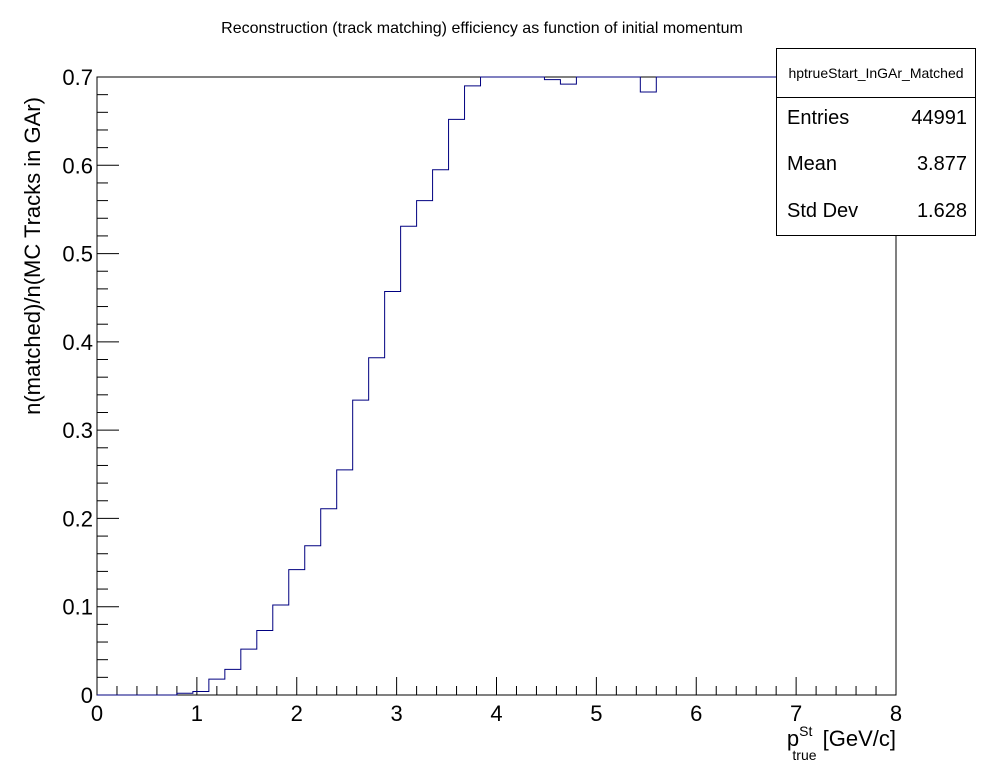  Describe the element at coordinates (856, 738) in the screenshot. I see `x-axis-label-unit: [GeV/c]` at that location.